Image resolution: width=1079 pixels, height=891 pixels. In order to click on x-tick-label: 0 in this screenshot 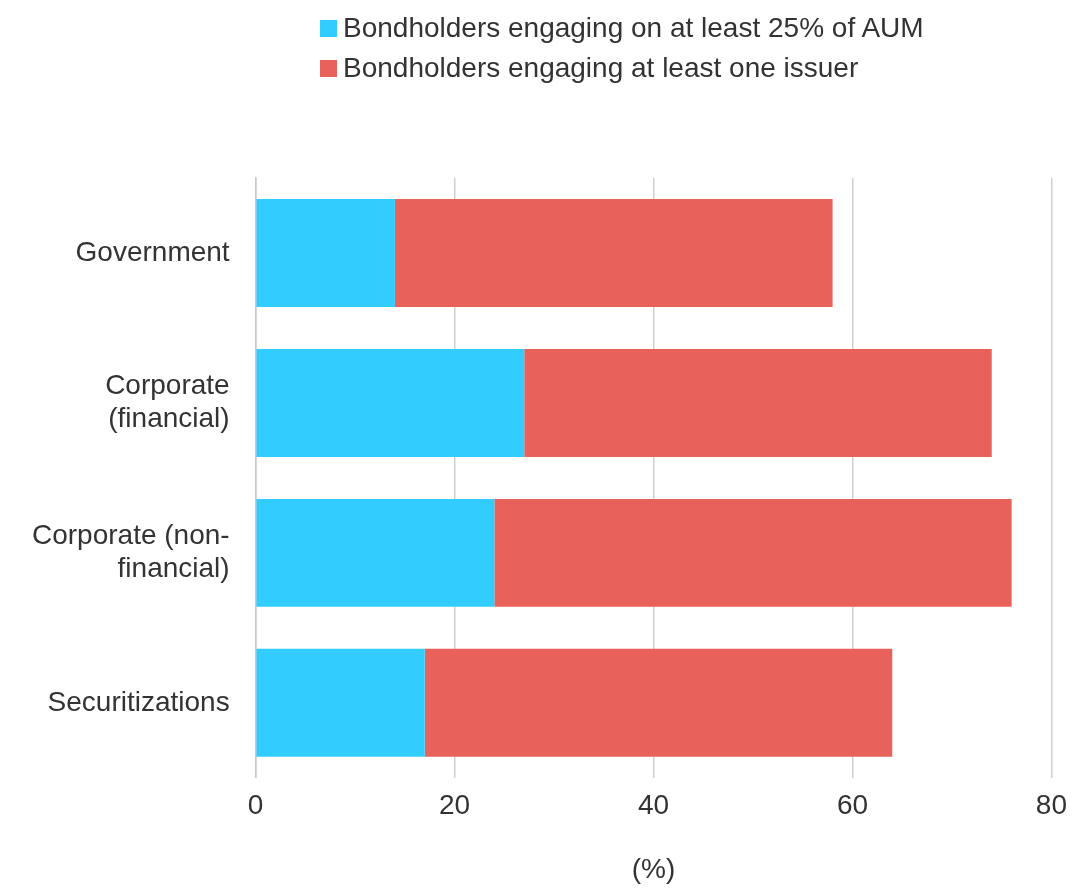, I will do `click(255, 805)`.